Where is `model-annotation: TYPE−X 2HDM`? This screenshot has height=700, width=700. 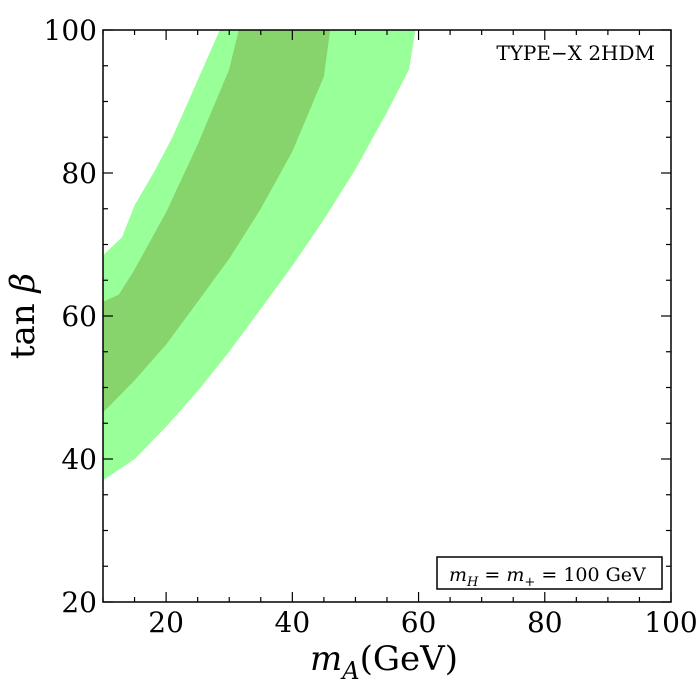 model-annotation: TYPE−X 2HDM is located at coordinates (575, 53).